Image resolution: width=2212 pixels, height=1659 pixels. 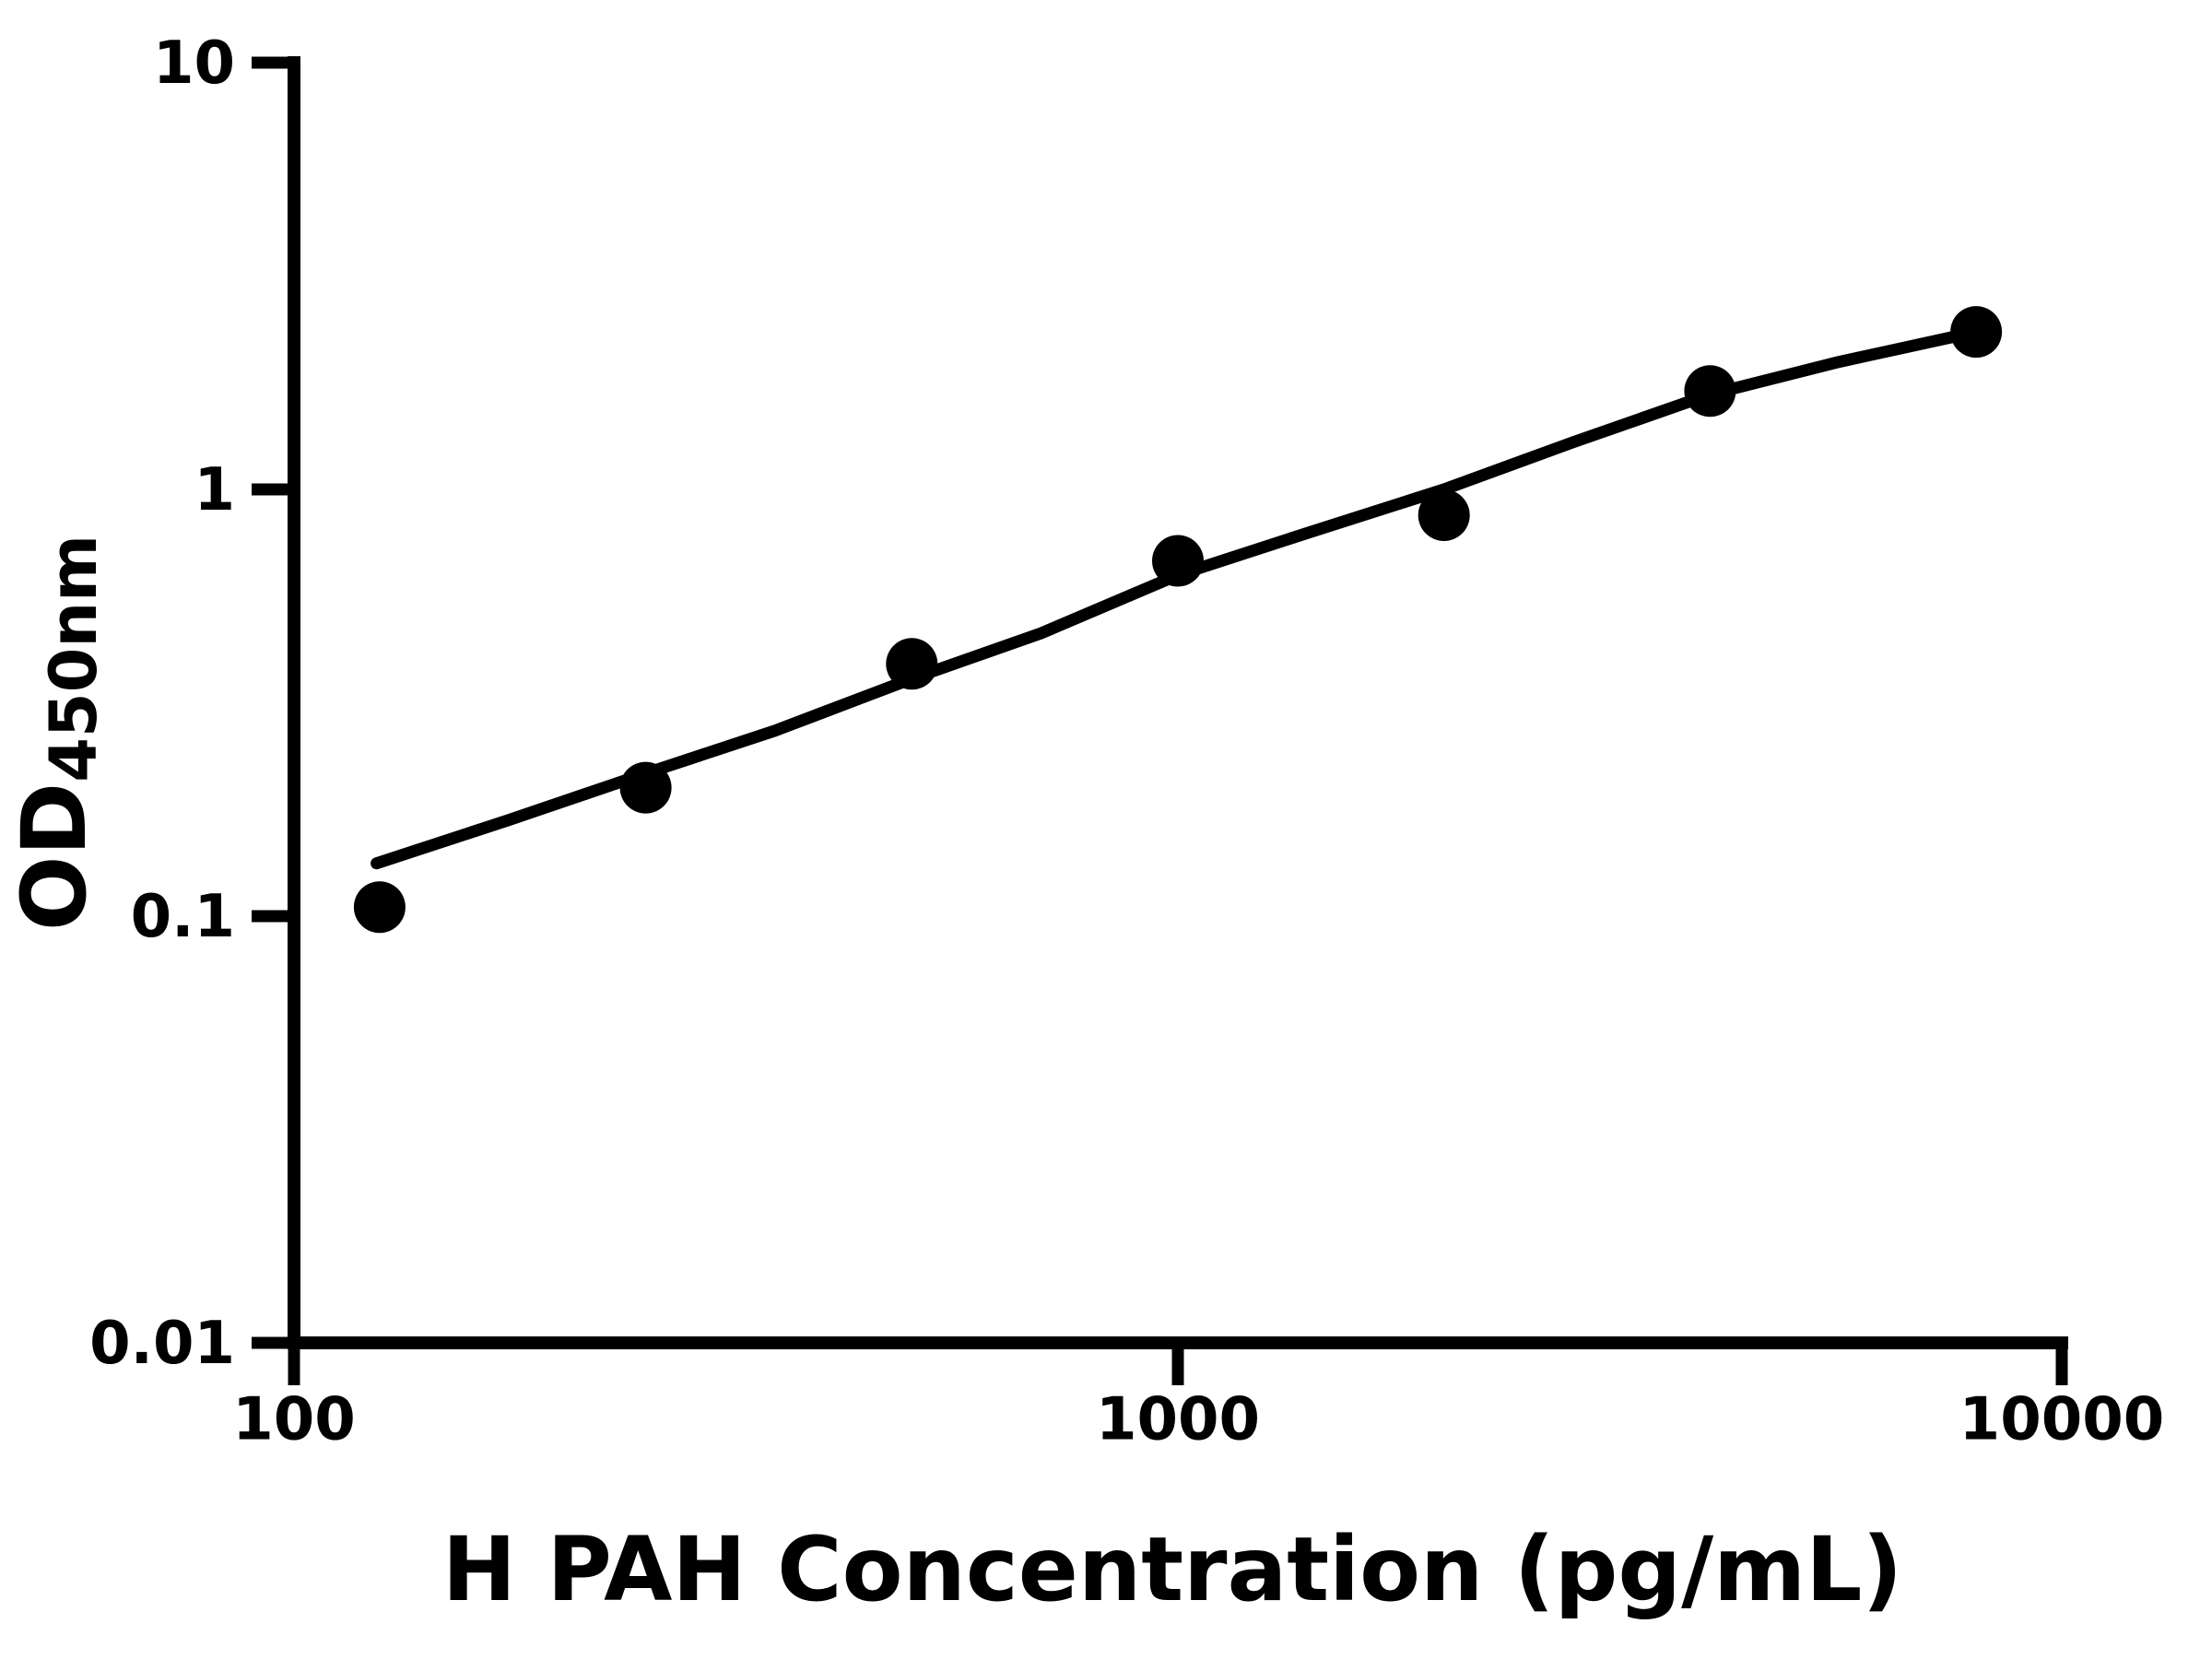 What do you see at coordinates (54, 856) in the screenshot?
I see `y-axis-title-main: OD` at bounding box center [54, 856].